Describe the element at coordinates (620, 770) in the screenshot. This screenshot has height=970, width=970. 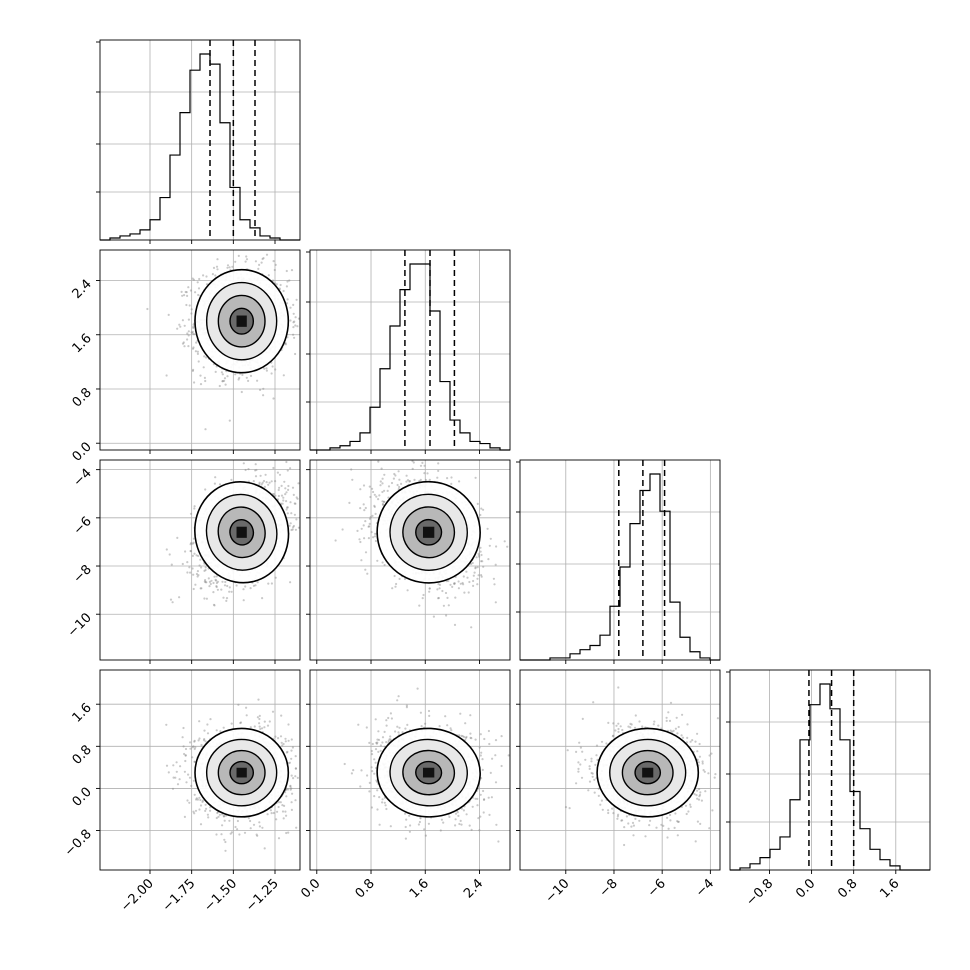
I see `scatter-panel-2-3-border` at that location.